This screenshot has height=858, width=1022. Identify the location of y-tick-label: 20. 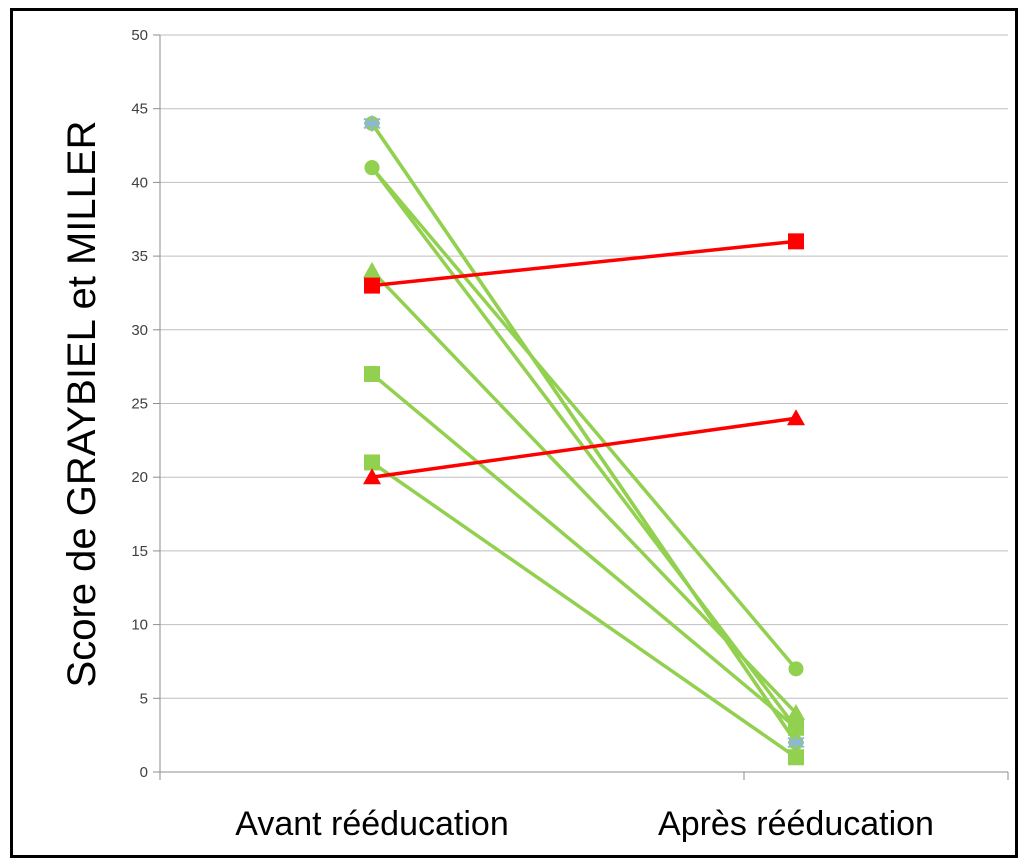
(139, 477).